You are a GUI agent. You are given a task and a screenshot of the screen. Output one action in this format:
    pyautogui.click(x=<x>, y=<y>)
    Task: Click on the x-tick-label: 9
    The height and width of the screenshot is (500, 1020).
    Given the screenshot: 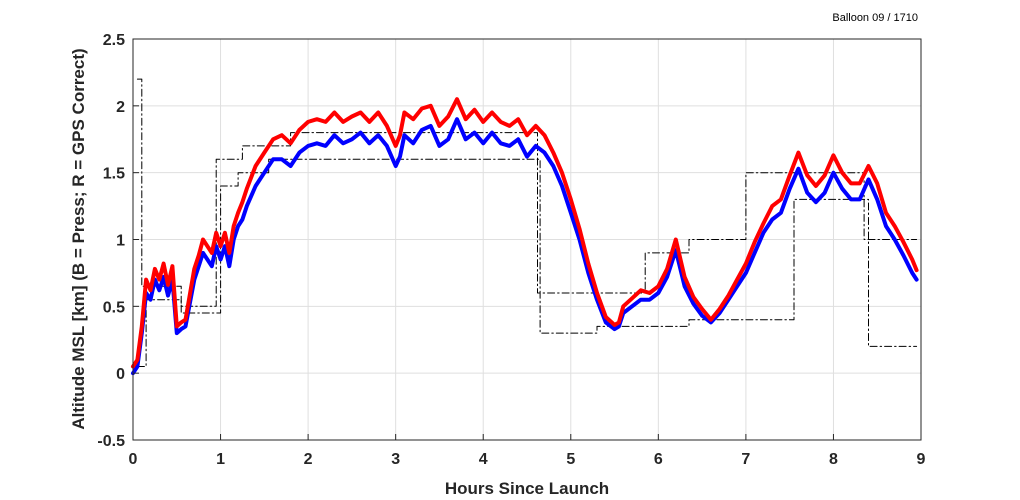 What is the action you would take?
    pyautogui.click(x=921, y=459)
    